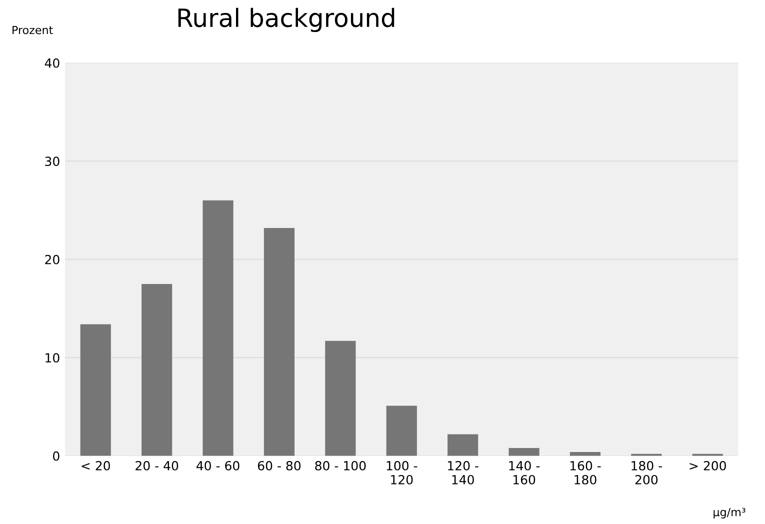  What do you see at coordinates (56, 456) in the screenshot?
I see `y-tick-label: 0` at bounding box center [56, 456].